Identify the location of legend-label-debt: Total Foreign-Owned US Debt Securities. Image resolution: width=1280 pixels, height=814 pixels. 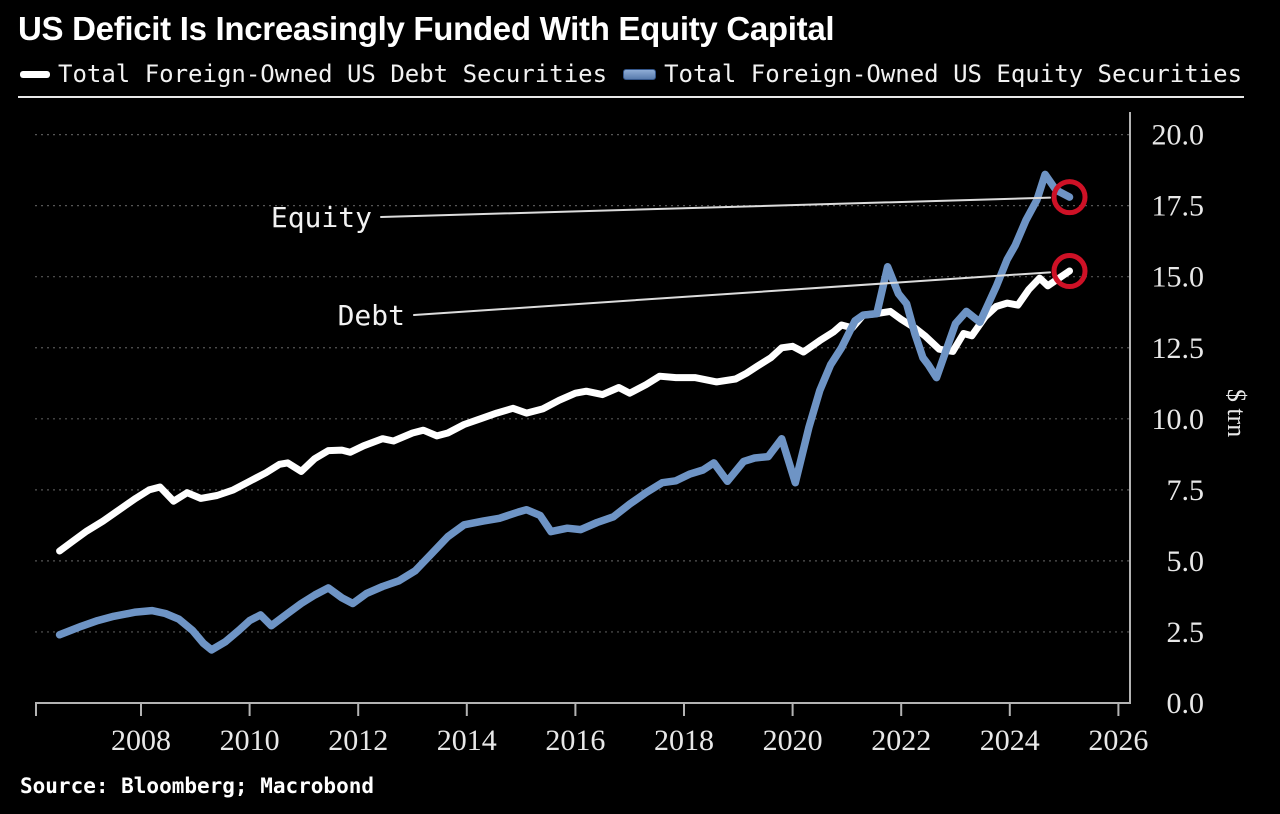
(333, 74).